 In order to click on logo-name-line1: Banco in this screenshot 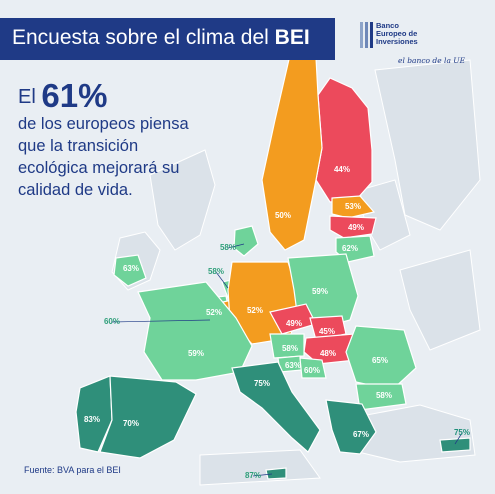, I will do `click(387, 25)`.